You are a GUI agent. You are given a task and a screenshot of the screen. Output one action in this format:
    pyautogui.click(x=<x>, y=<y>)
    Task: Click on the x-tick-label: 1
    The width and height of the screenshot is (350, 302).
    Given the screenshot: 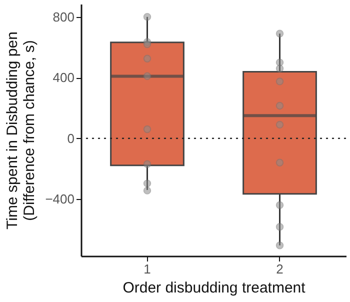 What is the action you would take?
    pyautogui.click(x=147, y=269)
    